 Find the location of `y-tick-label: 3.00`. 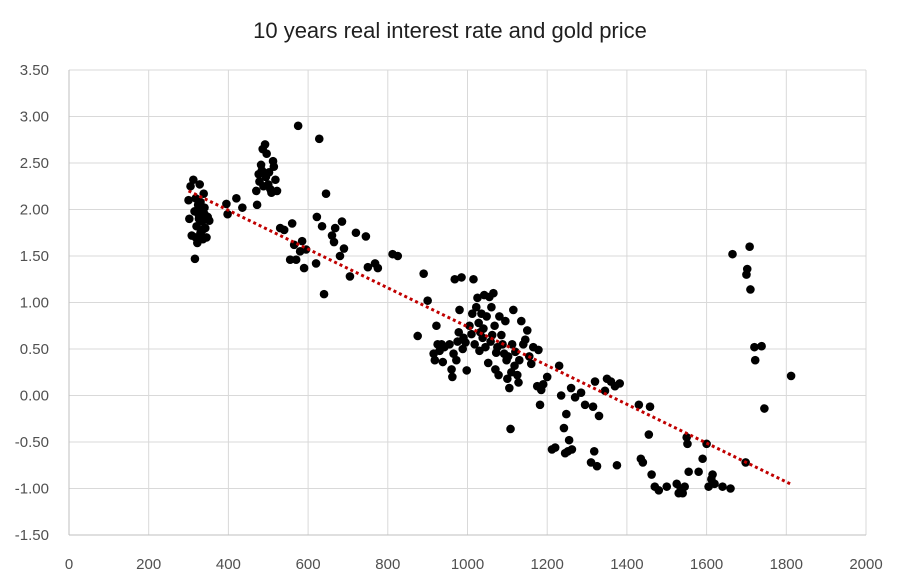

y-tick-label: 3.00 is located at coordinates (34, 117).